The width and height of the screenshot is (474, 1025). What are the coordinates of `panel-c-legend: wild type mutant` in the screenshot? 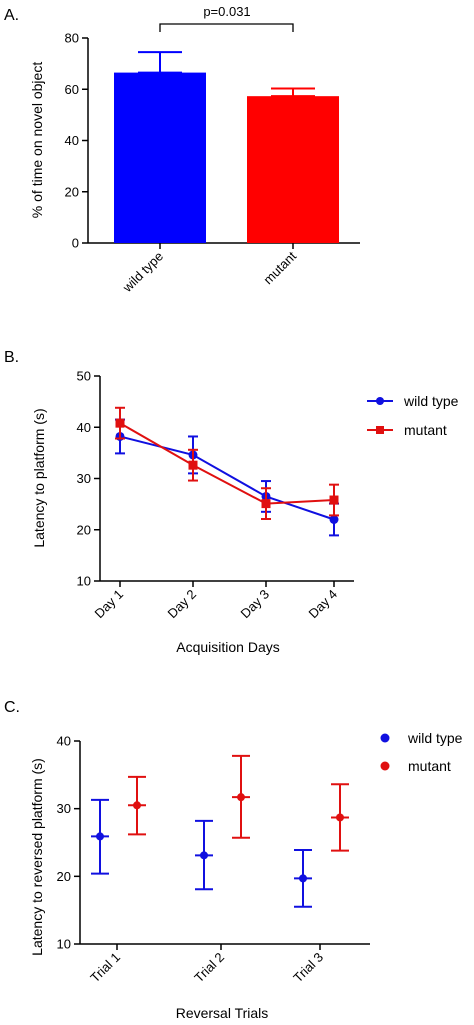 It's located at (421, 752).